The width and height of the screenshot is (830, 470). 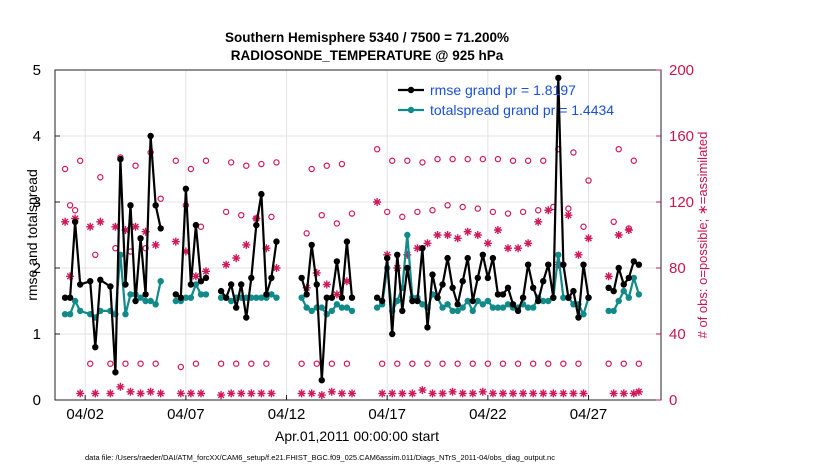 I want to click on y-right-tick-label: 120, so click(x=681, y=202).